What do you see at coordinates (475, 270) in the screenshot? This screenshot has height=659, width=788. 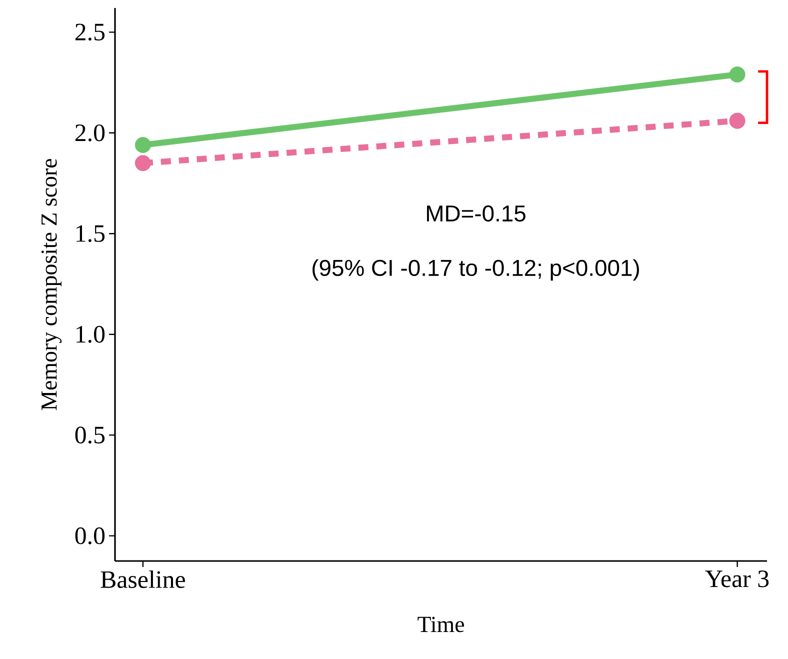 I see `annotation: (95% CI -0.17 to -0.12; p<0.001)` at bounding box center [475, 270].